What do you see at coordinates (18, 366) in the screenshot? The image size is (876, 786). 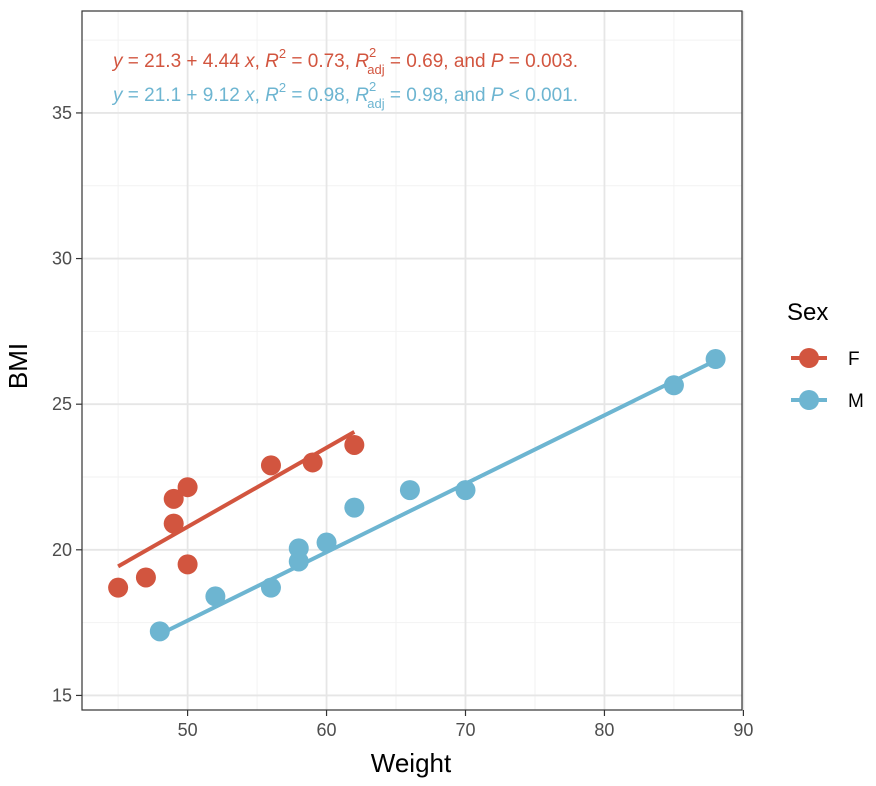 I see `y-axis-title: BMI` at bounding box center [18, 366].